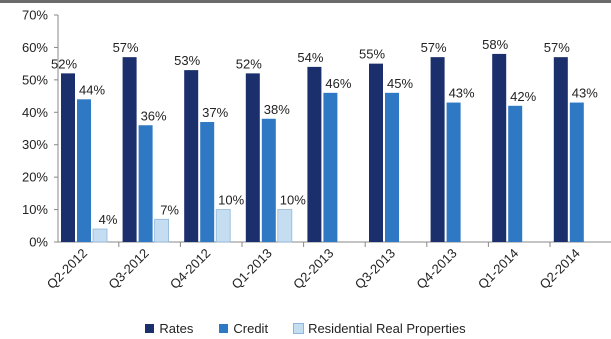  Describe the element at coordinates (495, 44) in the screenshot. I see `data-label: 58%` at that location.